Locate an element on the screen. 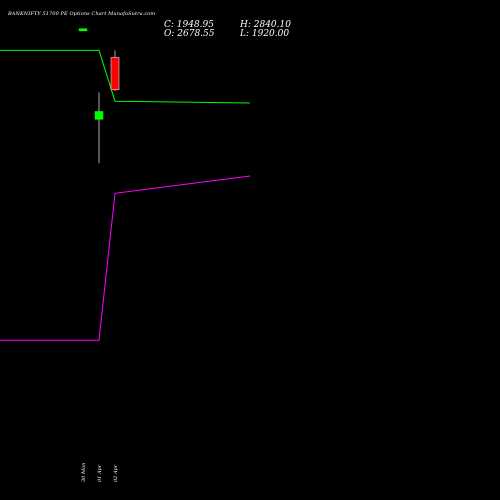  low-value: L: 1920.00 is located at coordinates (265, 34).